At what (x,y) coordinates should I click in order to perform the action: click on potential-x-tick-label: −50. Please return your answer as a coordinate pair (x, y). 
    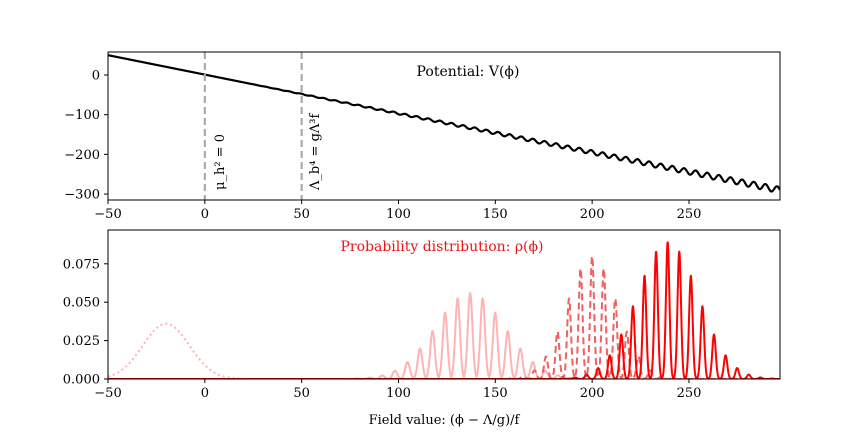
    Looking at the image, I should click on (107, 214).